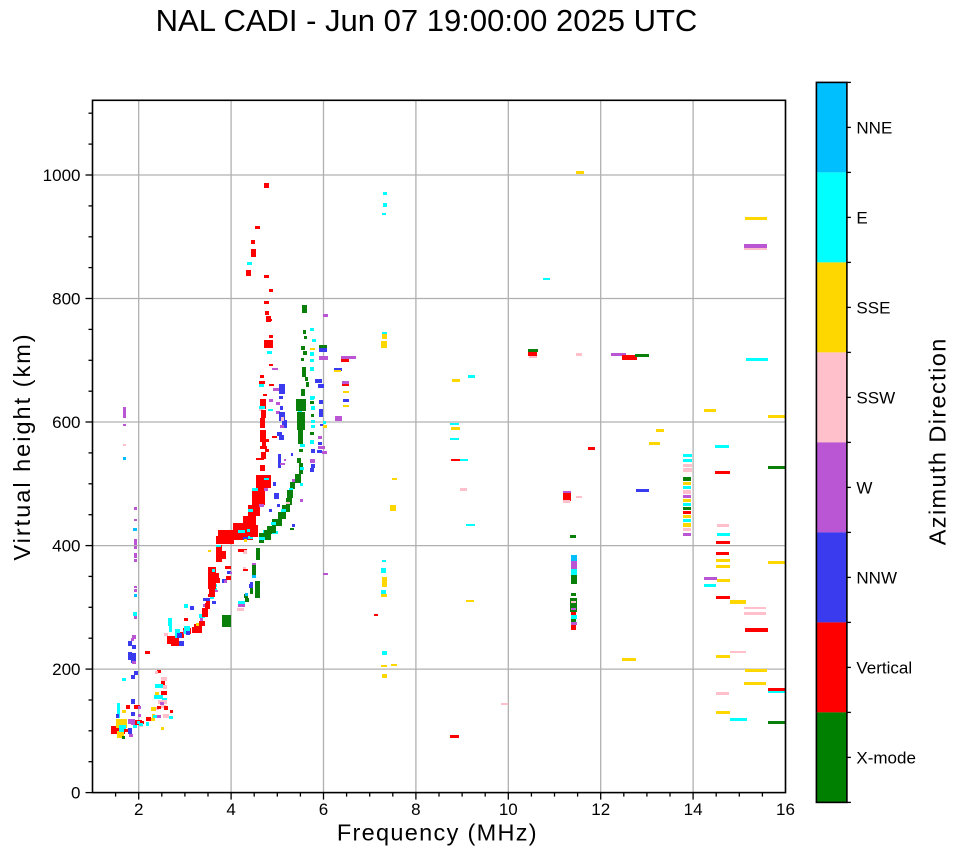 The image size is (958, 862). What do you see at coordinates (873, 308) in the screenshot?
I see `svg-text: SSE` at bounding box center [873, 308].